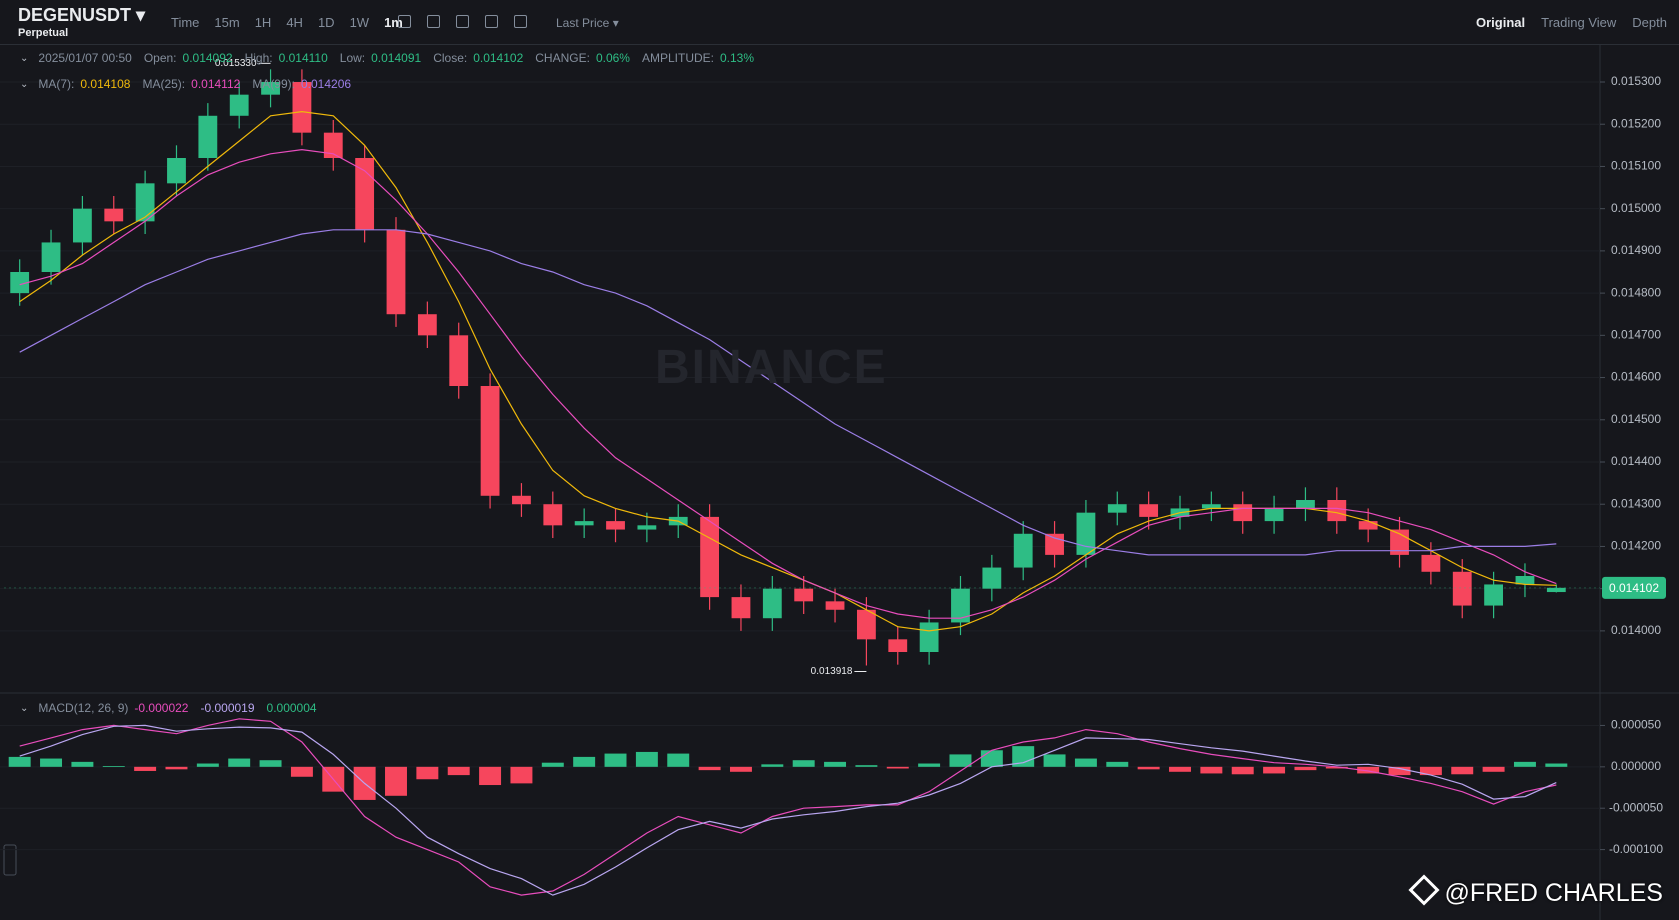 The image size is (1679, 920). I want to click on interval-tab: 1H, so click(263, 22).